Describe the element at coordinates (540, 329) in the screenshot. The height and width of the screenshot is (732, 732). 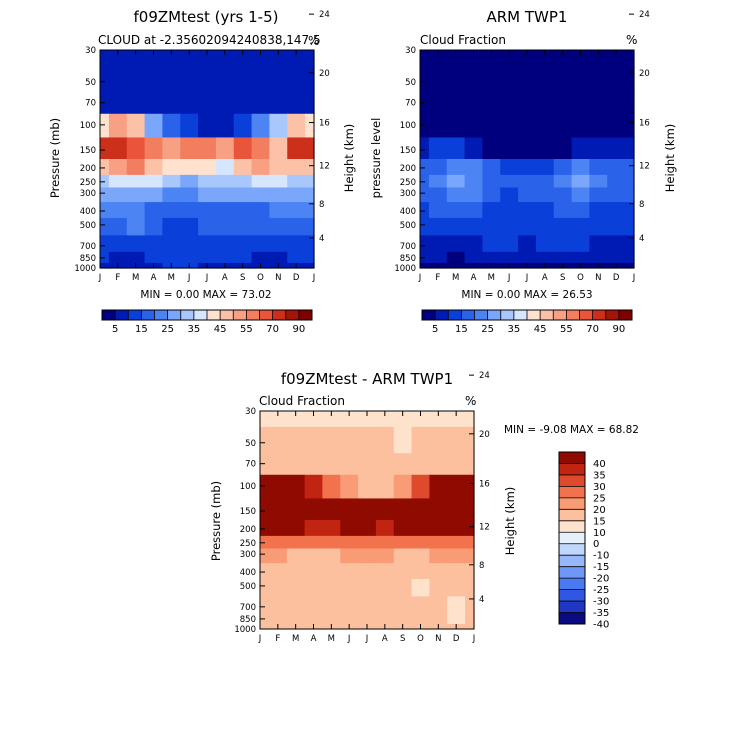
I see `colorbar-obs-label: 45` at that location.